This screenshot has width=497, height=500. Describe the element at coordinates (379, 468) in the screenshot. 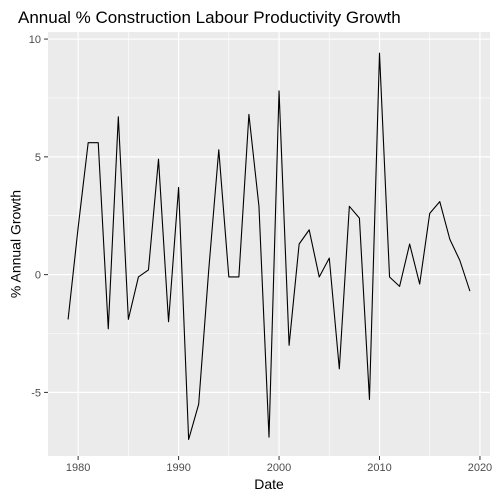

I see `x-tick-label: 2010` at that location.